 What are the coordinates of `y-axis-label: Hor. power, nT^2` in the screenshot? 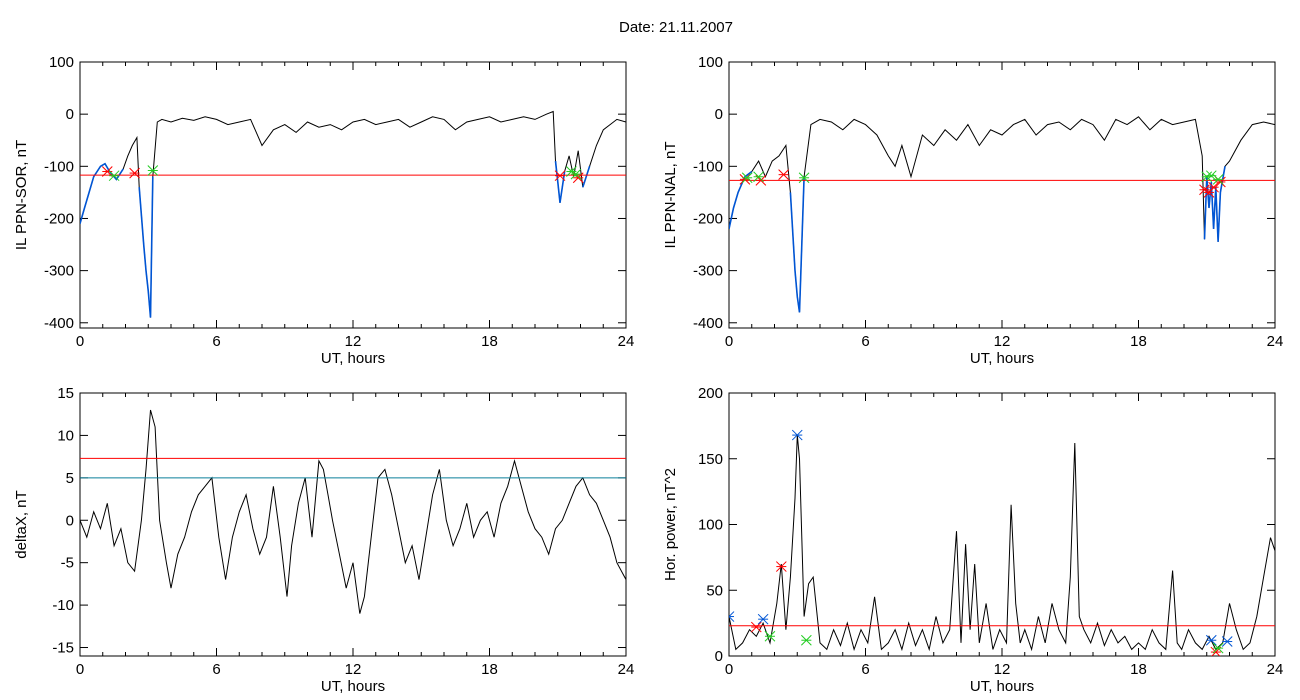 It's located at (670, 524).